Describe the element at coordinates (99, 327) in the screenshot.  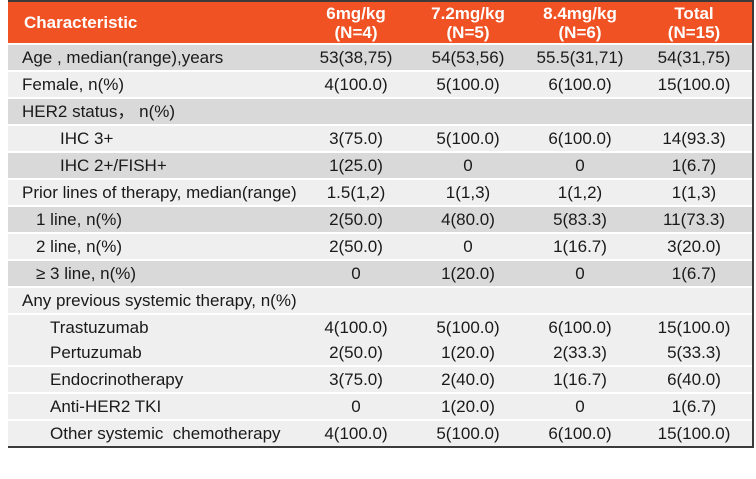
I see `characteristic-label: Trastuzumab` at that location.